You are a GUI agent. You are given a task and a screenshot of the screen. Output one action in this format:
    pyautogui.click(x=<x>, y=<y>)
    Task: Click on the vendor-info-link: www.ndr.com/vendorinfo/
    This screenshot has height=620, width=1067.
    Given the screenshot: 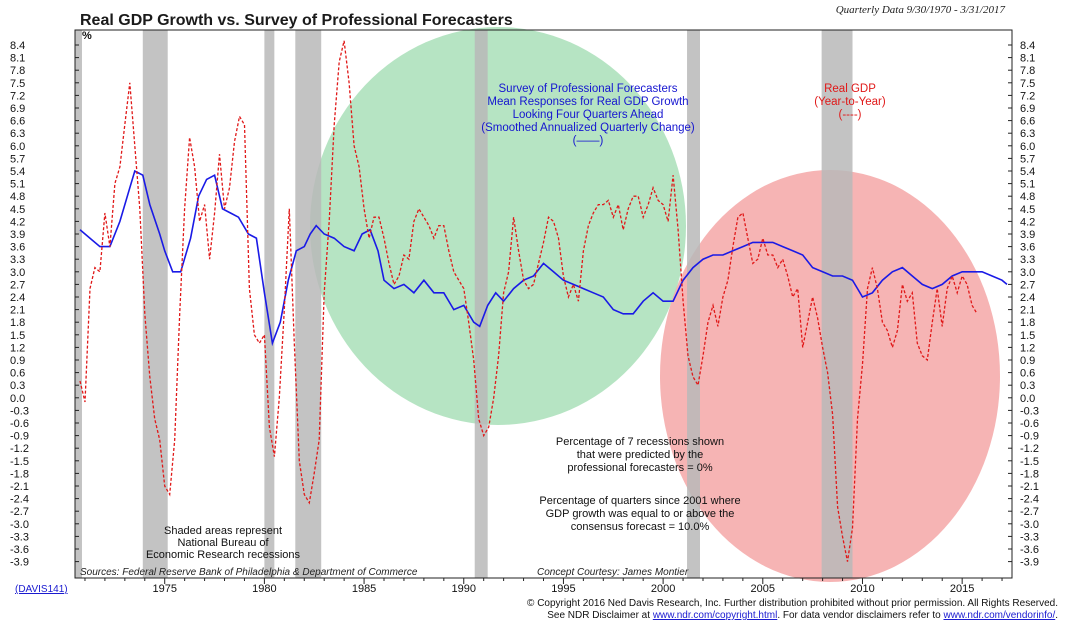 What is the action you would take?
    pyautogui.click(x=999, y=615)
    